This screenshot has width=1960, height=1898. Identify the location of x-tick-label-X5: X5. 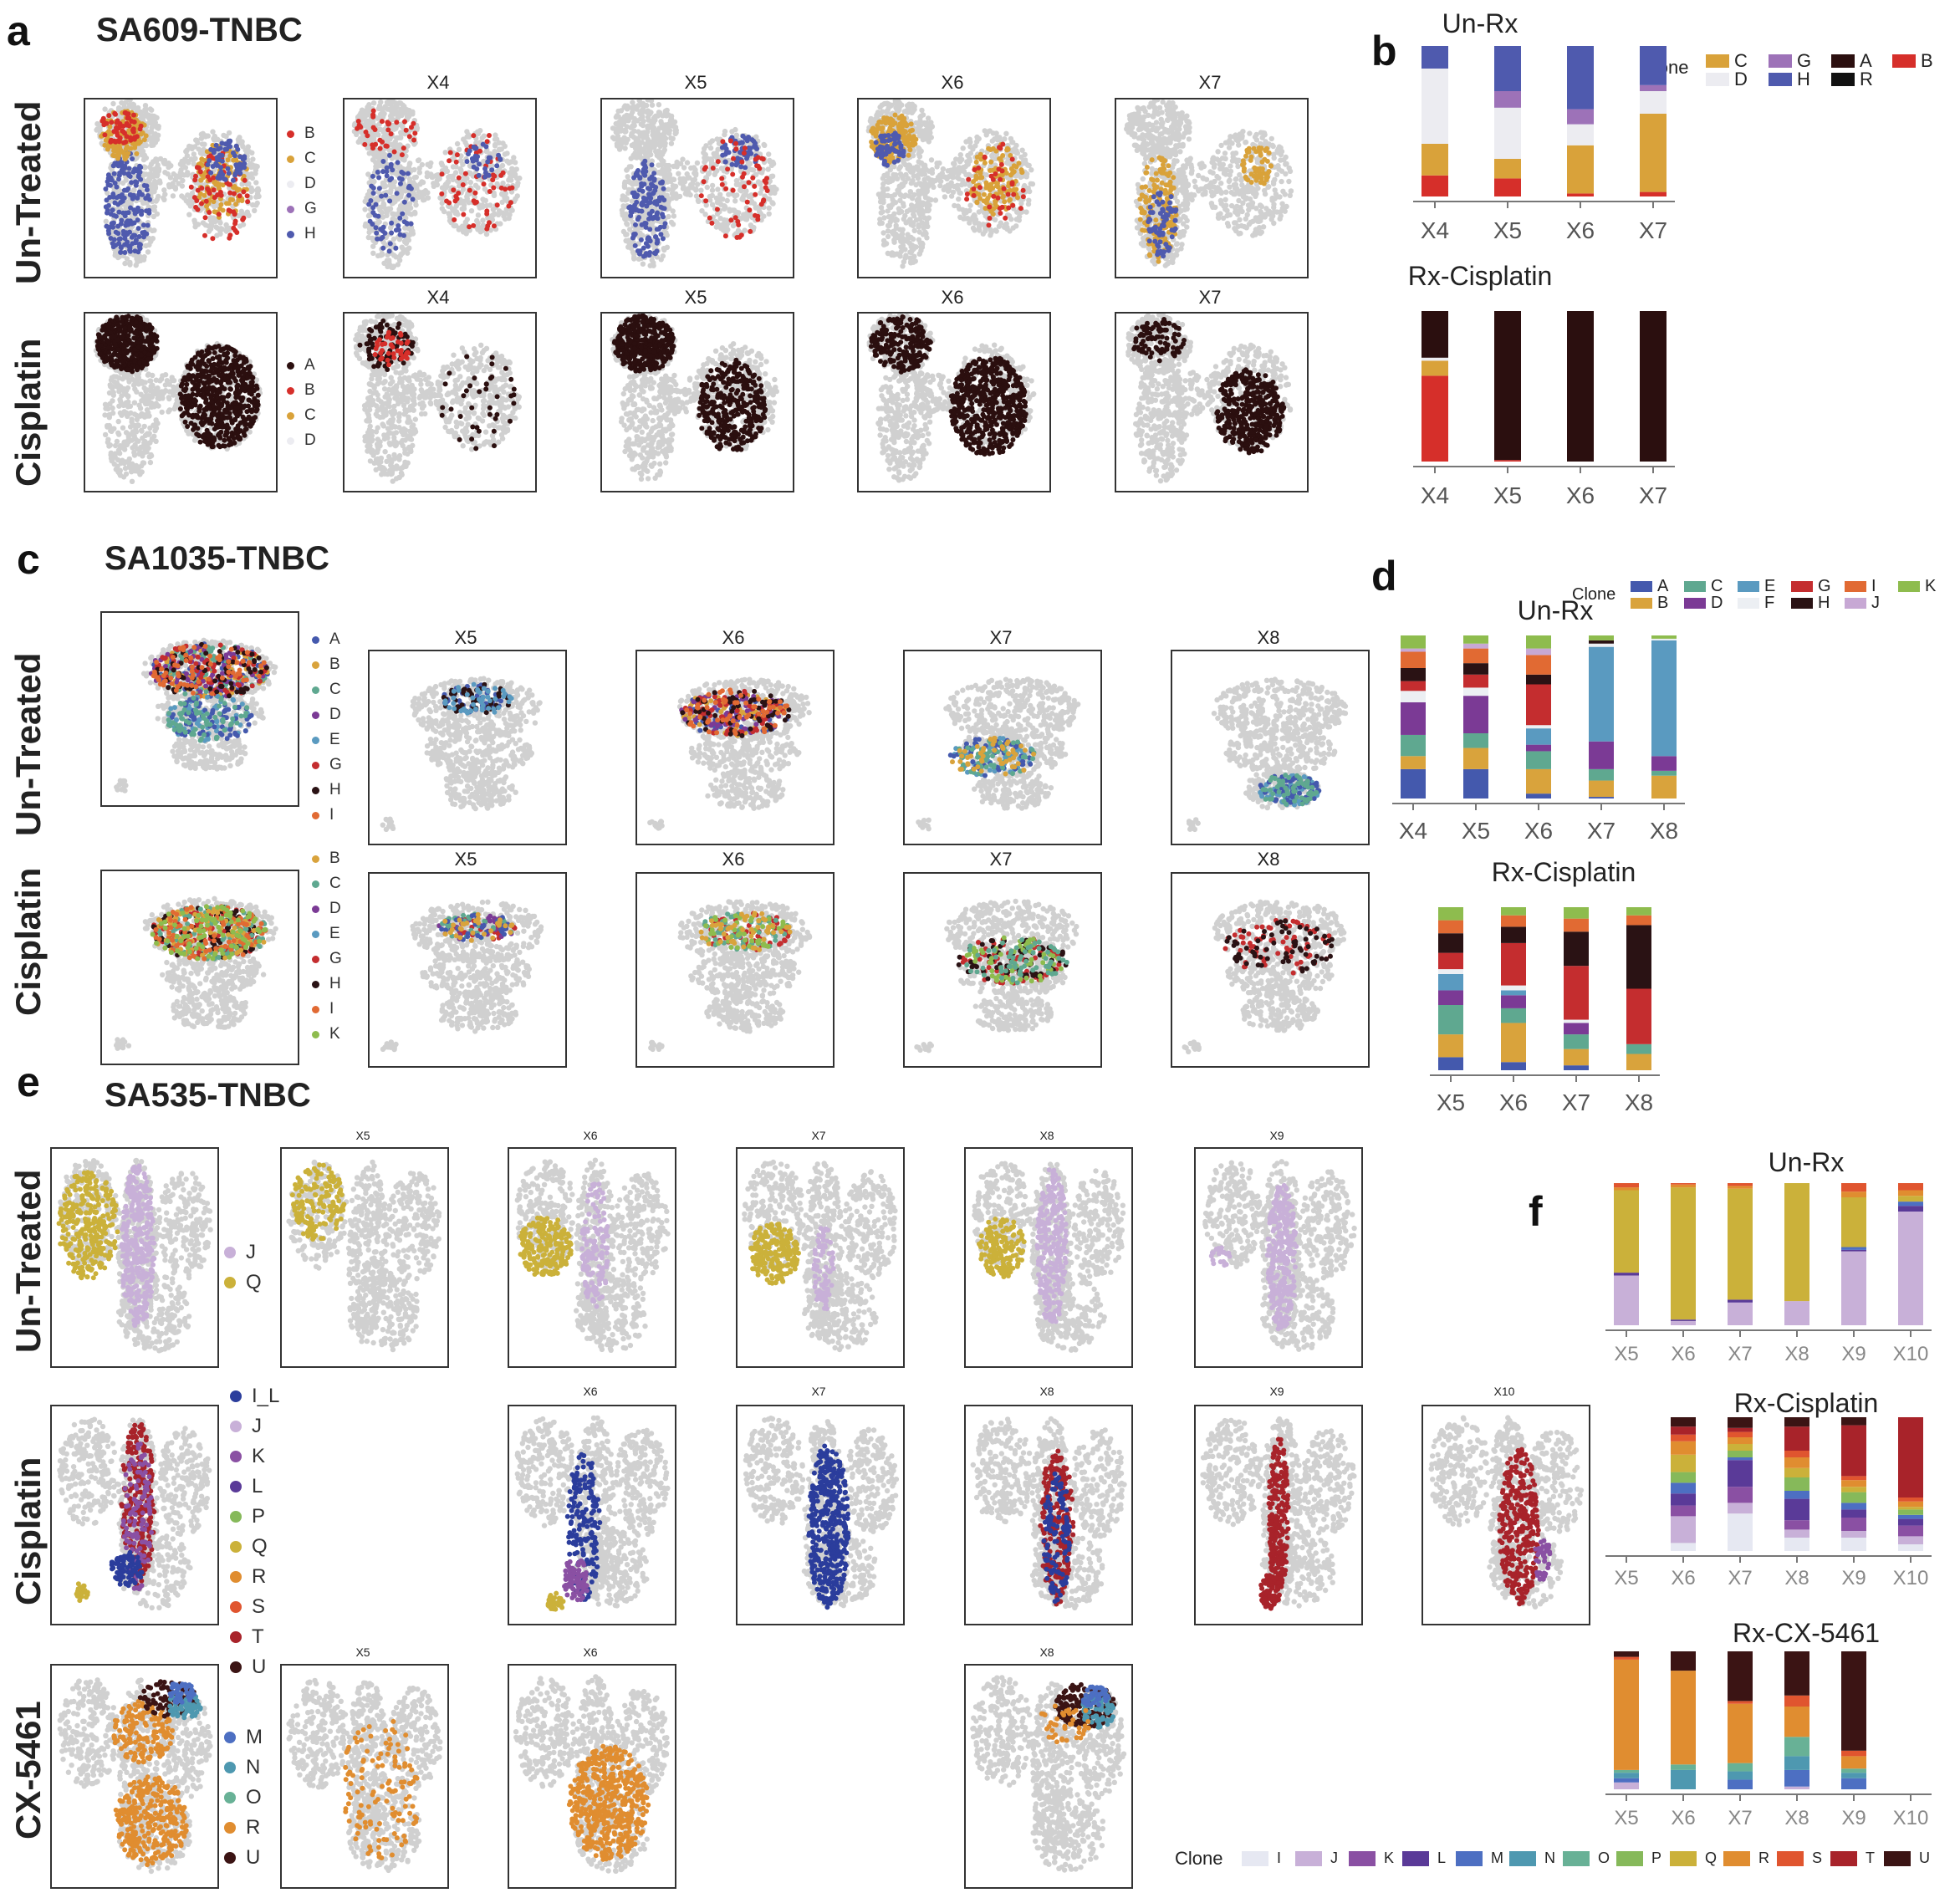
(1476, 831).